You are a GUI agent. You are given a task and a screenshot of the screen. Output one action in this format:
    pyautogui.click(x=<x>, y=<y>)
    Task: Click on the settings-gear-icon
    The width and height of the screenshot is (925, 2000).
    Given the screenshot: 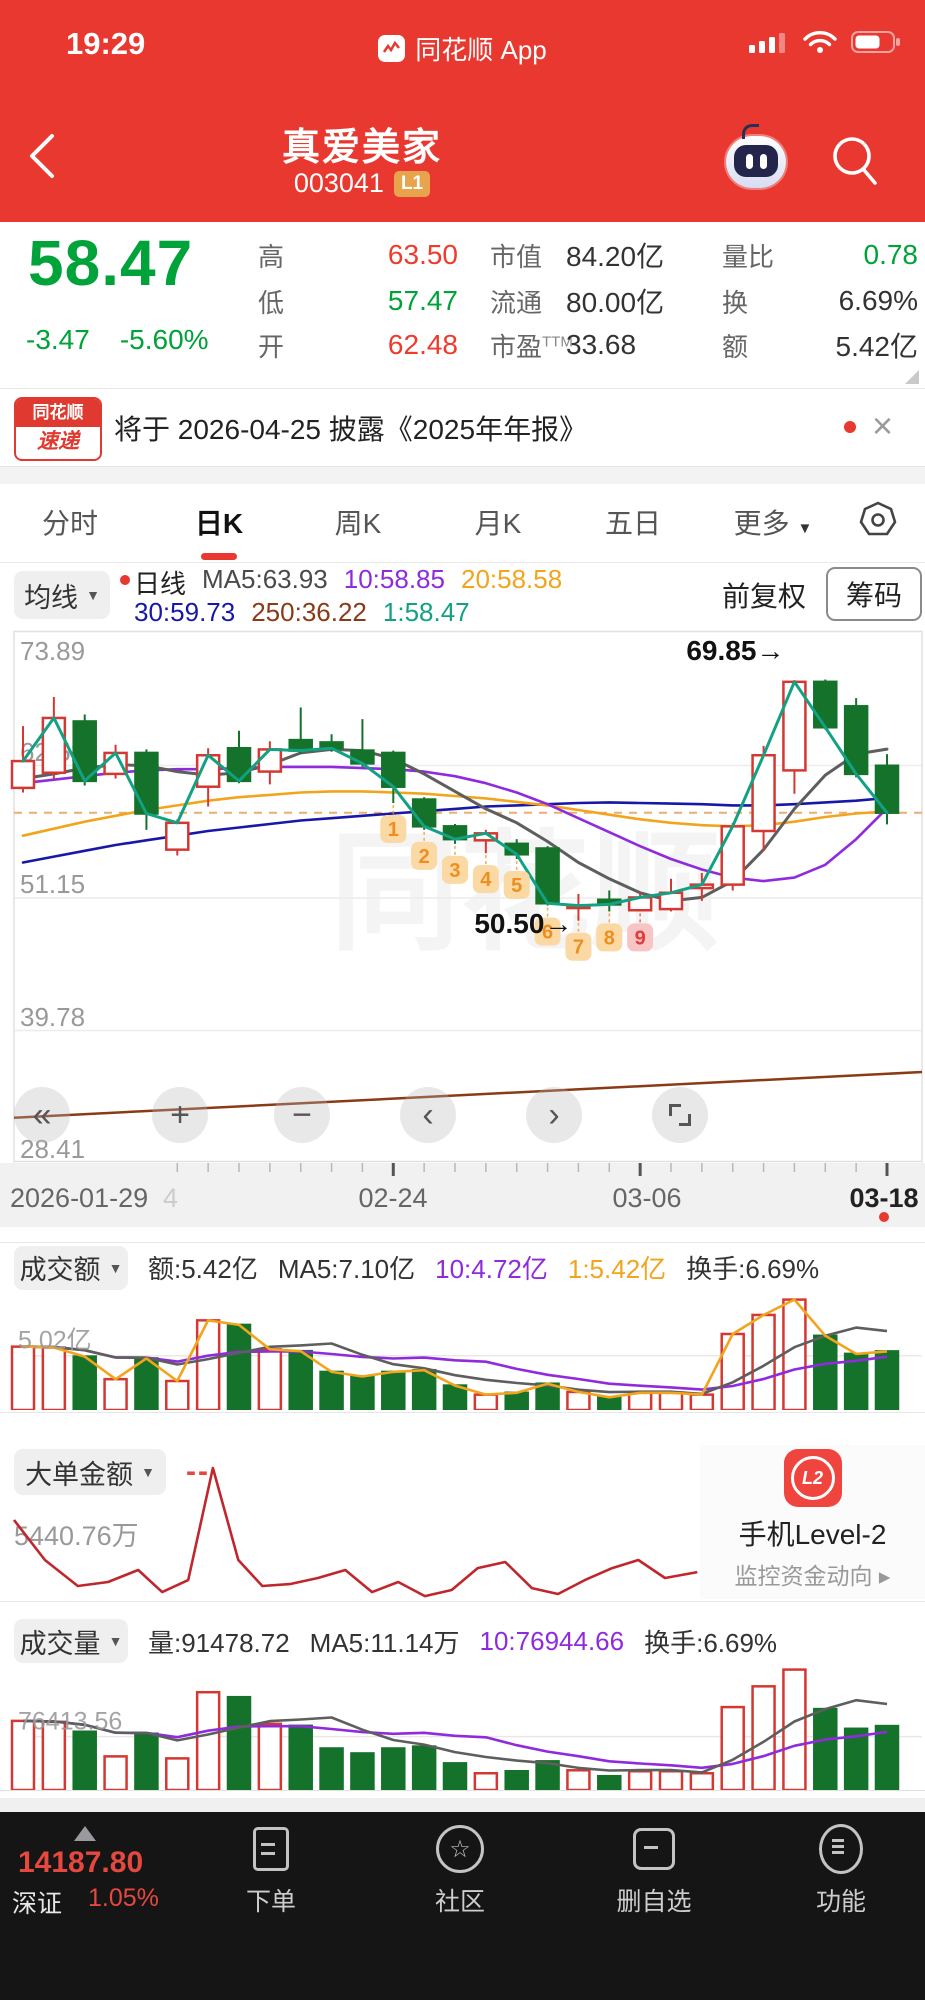 What is the action you would take?
    pyautogui.click(x=878, y=522)
    